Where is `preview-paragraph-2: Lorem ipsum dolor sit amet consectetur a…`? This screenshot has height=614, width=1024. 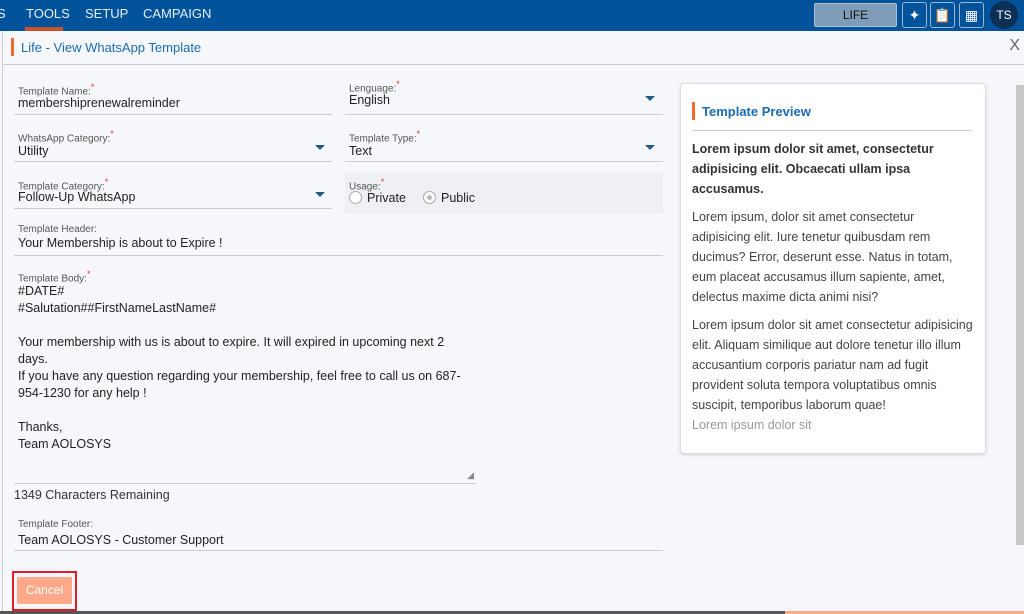 preview-paragraph-2: Lorem ipsum dolor sit amet consectetur a… is located at coordinates (832, 365).